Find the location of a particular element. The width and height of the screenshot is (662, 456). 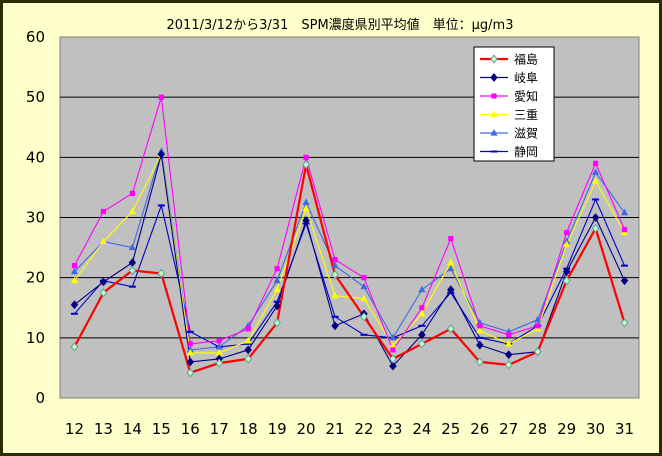

x-tick-label: 12 is located at coordinates (74, 429).